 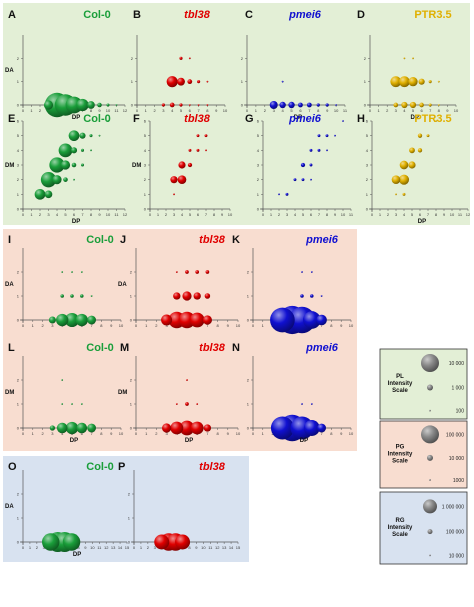 What do you see at coordinates (9, 71) in the screenshot?
I see `y-axis-label: DA` at bounding box center [9, 71].